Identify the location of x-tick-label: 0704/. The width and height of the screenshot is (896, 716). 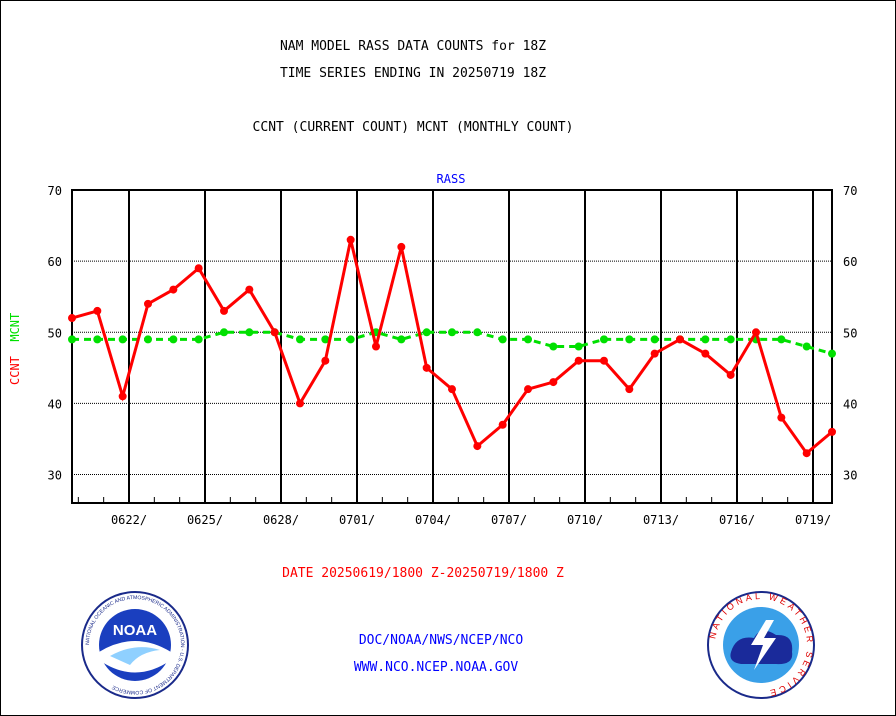
(433, 520).